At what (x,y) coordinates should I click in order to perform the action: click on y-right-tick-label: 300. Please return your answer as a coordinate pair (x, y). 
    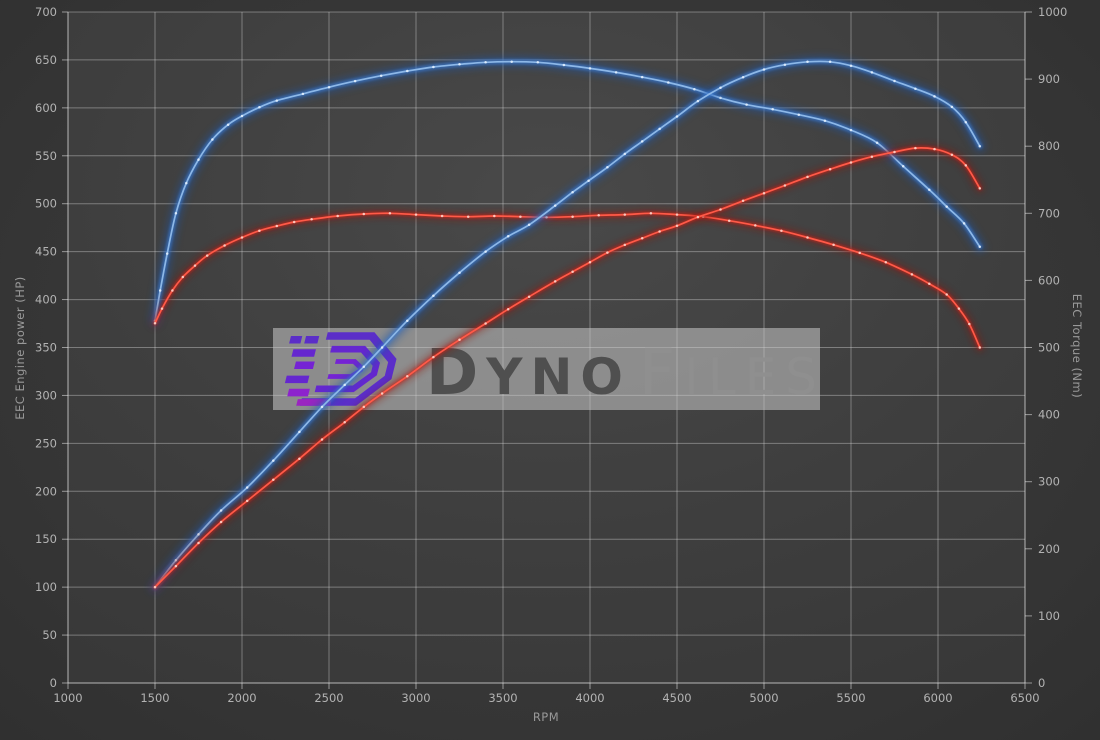
    Looking at the image, I should click on (1049, 482).